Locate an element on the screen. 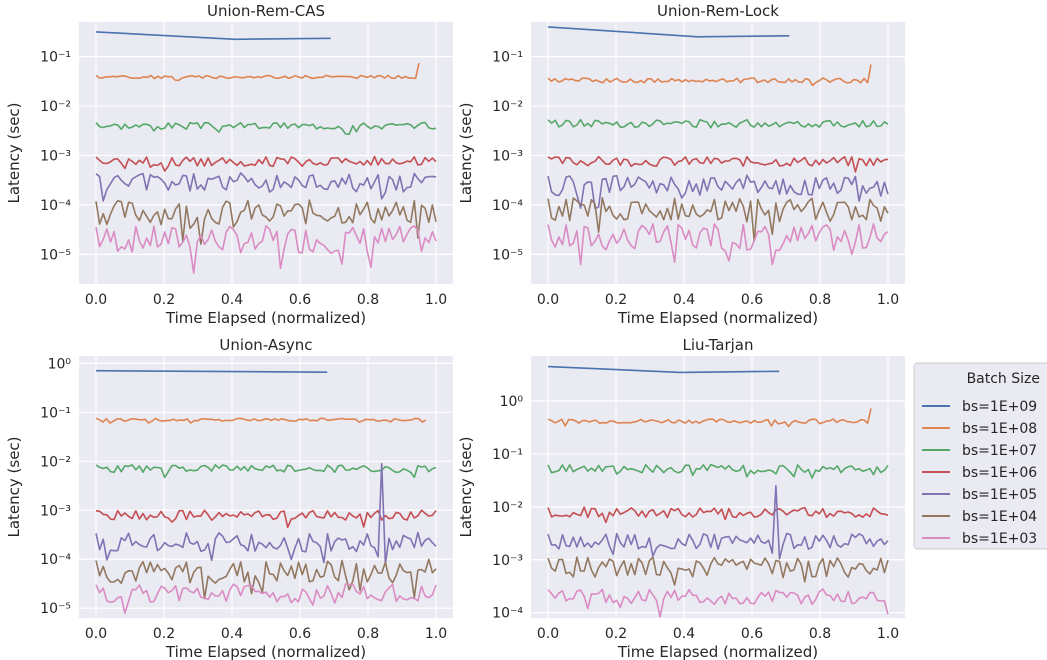 The height and width of the screenshot is (660, 1047). legend-entry: bs=1E+05 is located at coordinates (999, 495).